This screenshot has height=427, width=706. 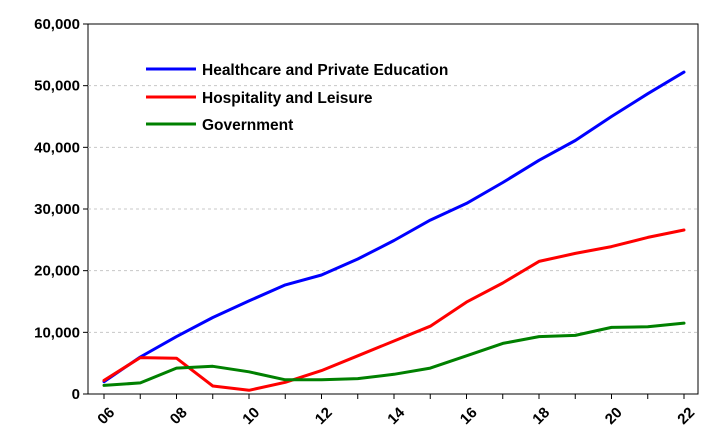 What do you see at coordinates (686, 415) in the screenshot?
I see `x-tick-label: 22` at bounding box center [686, 415].